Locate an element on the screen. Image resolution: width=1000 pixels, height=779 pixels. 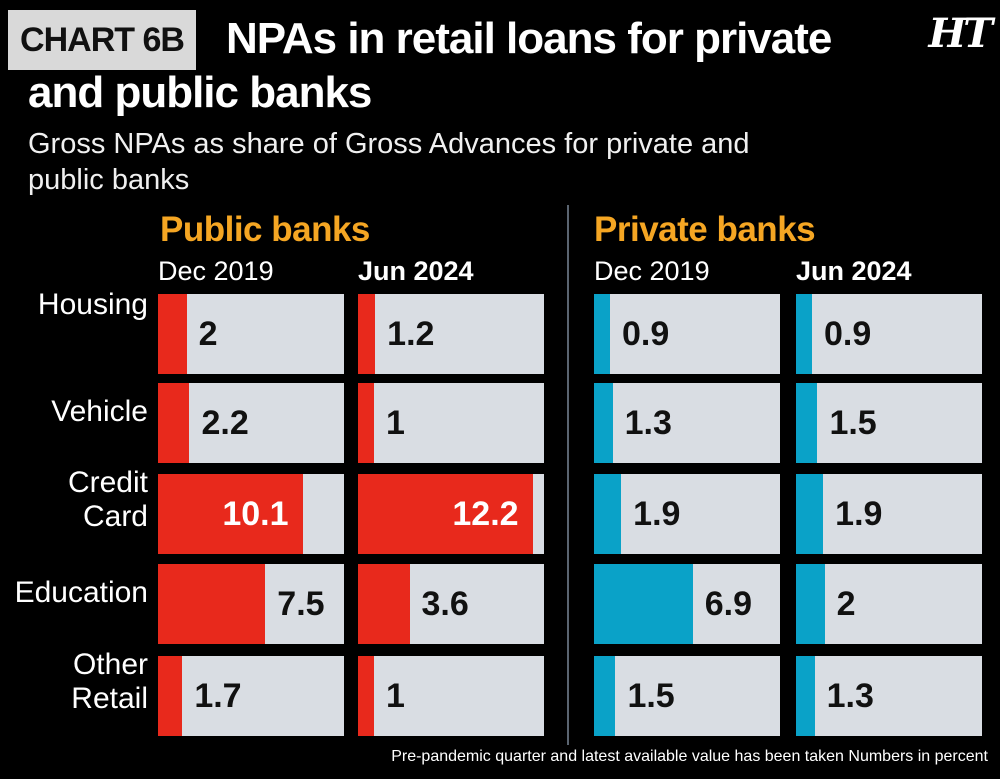
chart-tag: CHART 6B is located at coordinates (102, 40).